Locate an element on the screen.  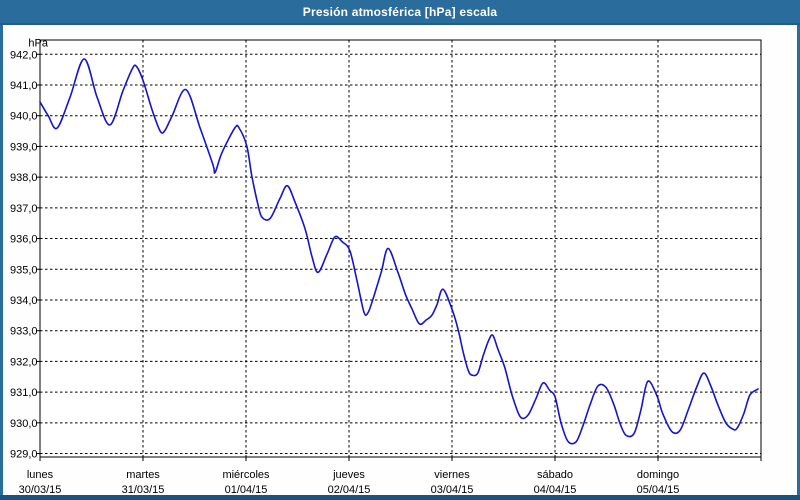
chart-title: Presión atmosférica [hPa] escala is located at coordinates (400, 11).